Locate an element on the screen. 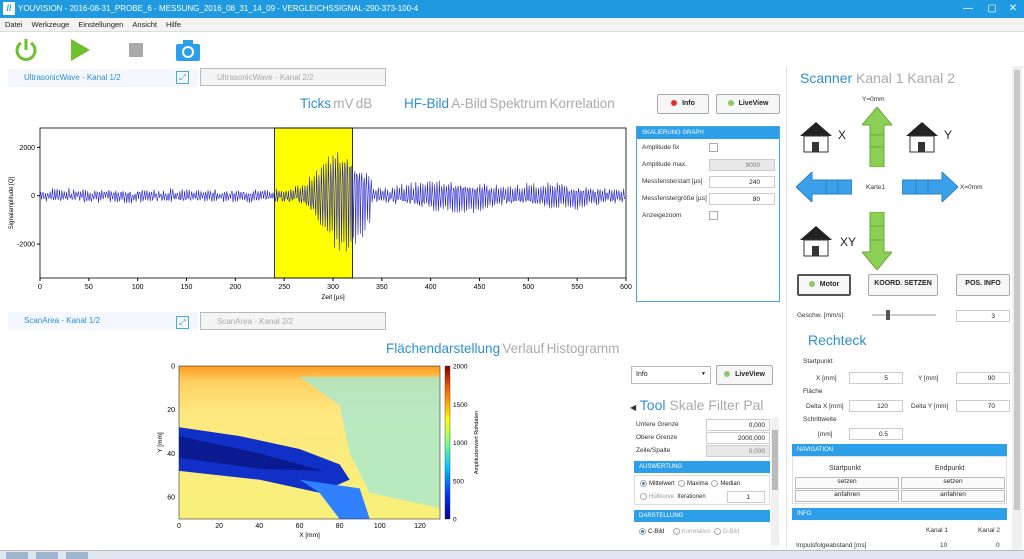  motor-button: Motor is located at coordinates (824, 285).